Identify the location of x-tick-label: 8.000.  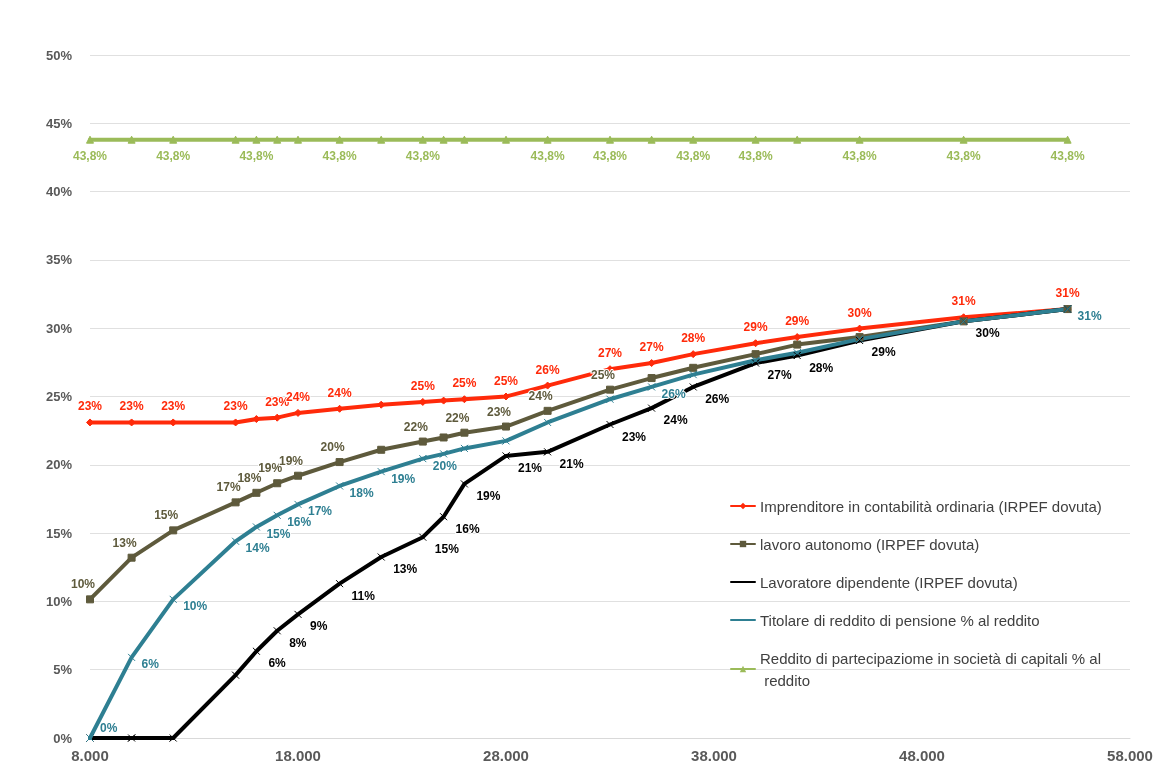
(90, 755).